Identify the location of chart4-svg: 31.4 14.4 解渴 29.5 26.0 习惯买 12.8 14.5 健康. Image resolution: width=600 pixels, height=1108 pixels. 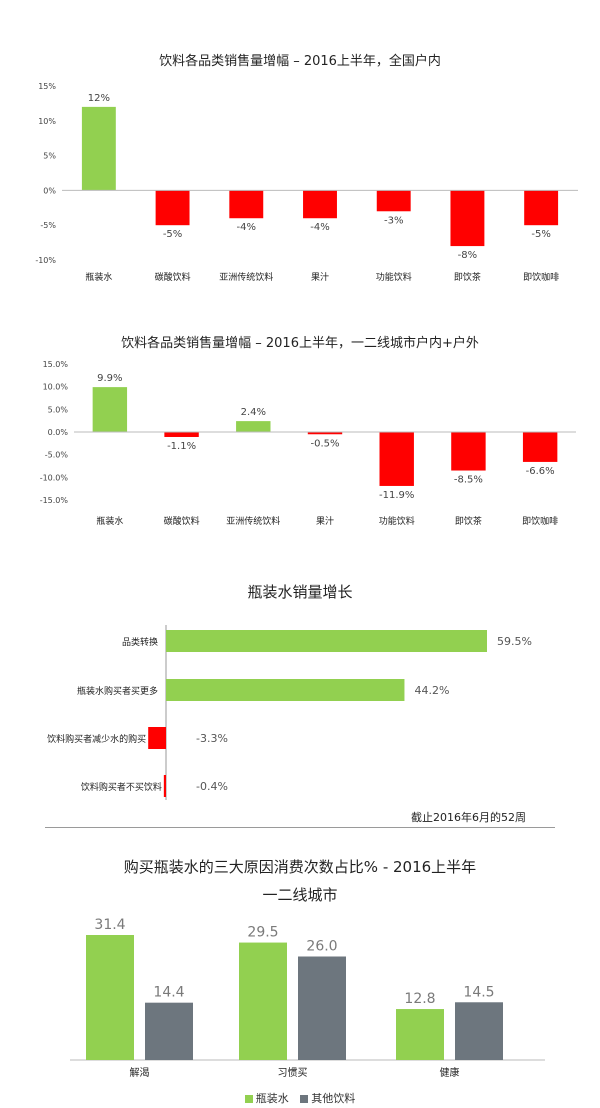
(307, 998).